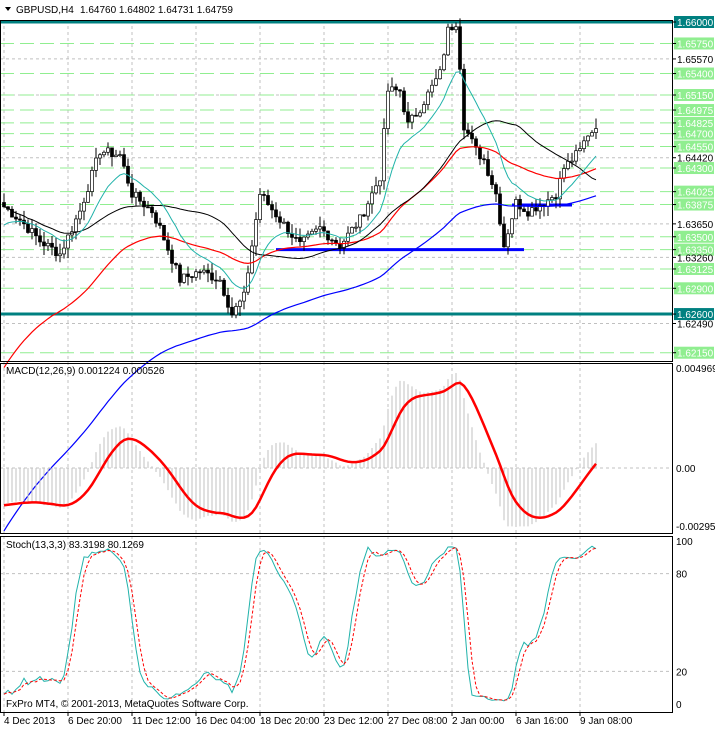 The height and width of the screenshot is (729, 715). I want to click on collapse-triangle-icon, so click(8, 9).